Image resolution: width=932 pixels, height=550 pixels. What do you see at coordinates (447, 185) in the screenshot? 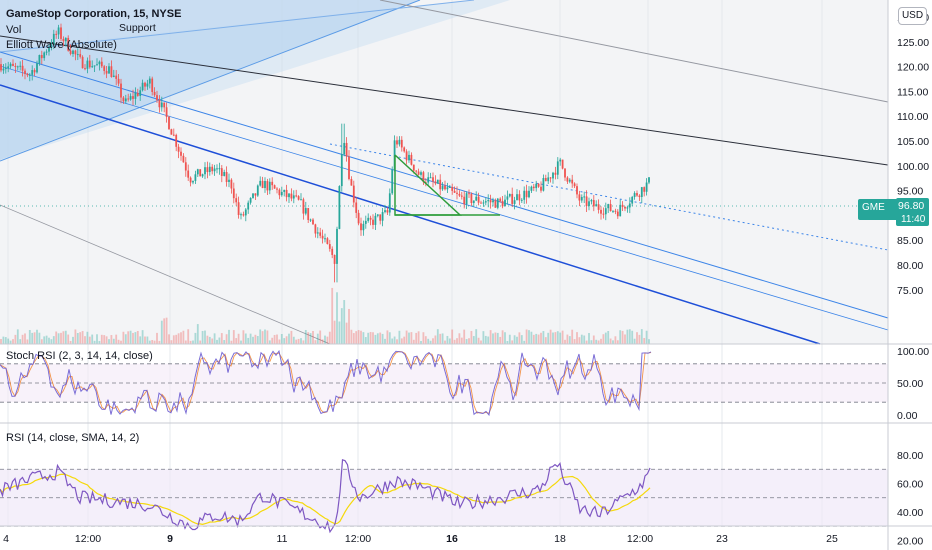
I see `overlay-drawings` at bounding box center [447, 185].